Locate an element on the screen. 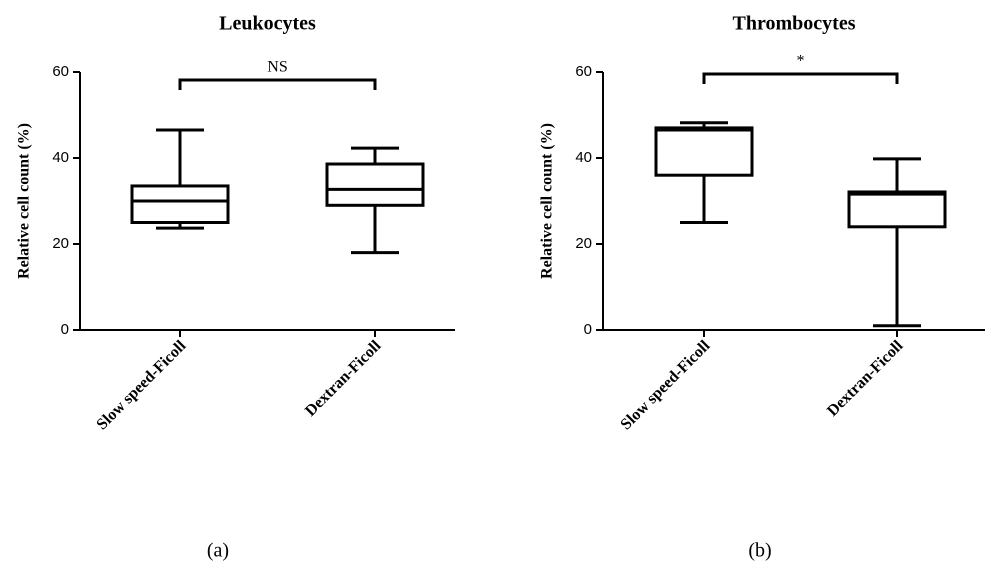 This screenshot has width=998, height=574. chart-title: Thrombocytes is located at coordinates (794, 24).